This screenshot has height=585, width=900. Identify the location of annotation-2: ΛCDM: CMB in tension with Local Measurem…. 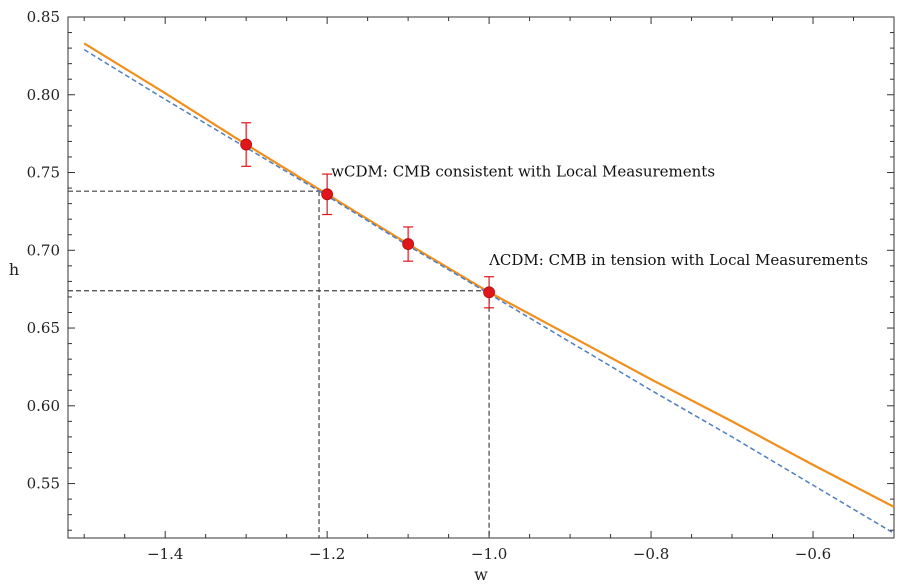
(678, 260).